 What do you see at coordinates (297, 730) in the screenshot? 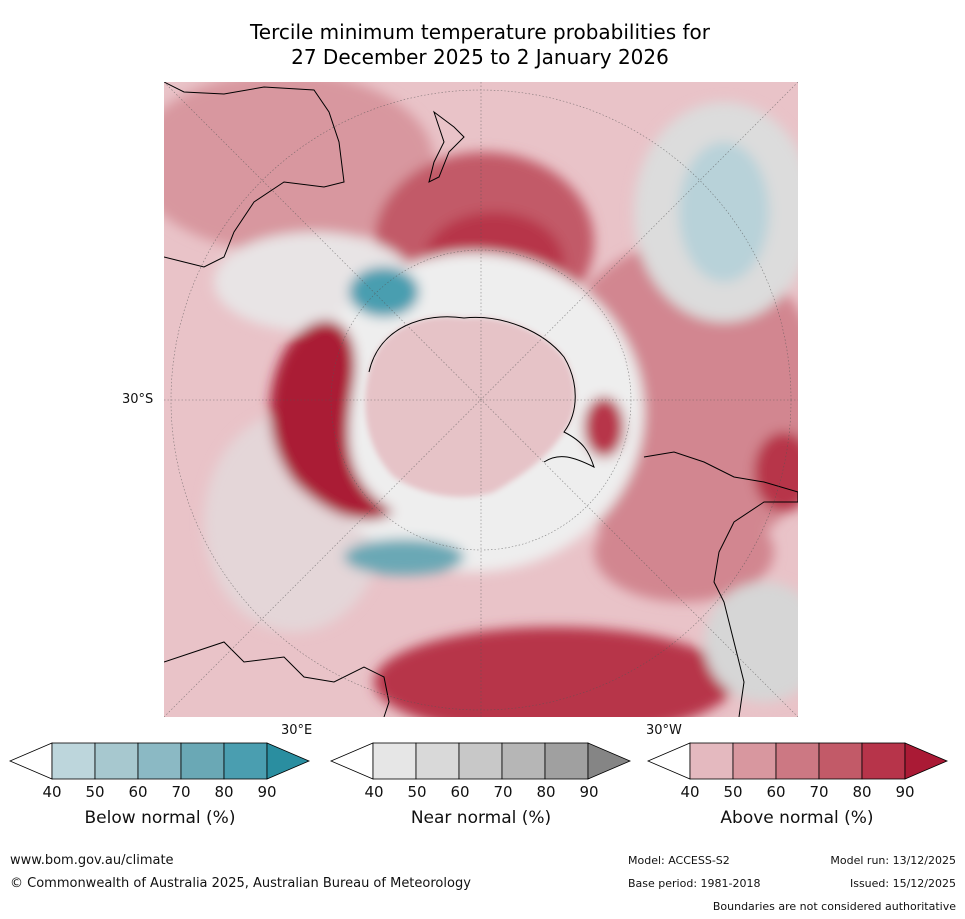
I see `lon-label-30e: 30°E` at bounding box center [297, 730].